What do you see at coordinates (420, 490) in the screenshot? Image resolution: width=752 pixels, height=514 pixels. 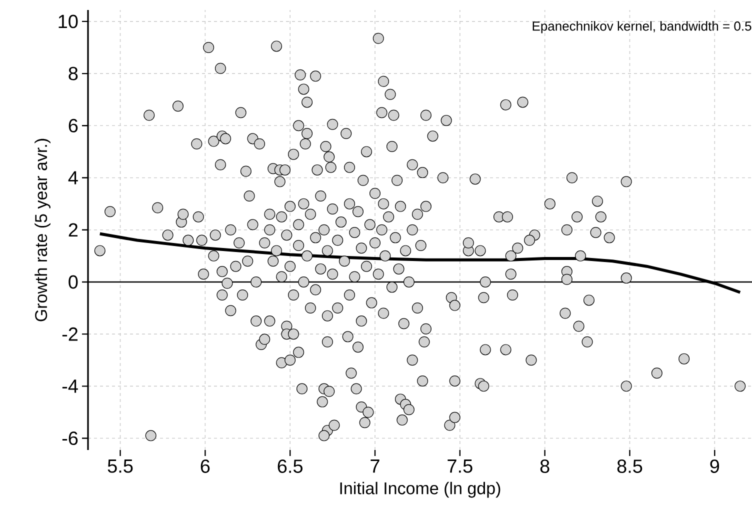 I see `x-axis-title: Initial Income (ln gdp)` at bounding box center [420, 490].